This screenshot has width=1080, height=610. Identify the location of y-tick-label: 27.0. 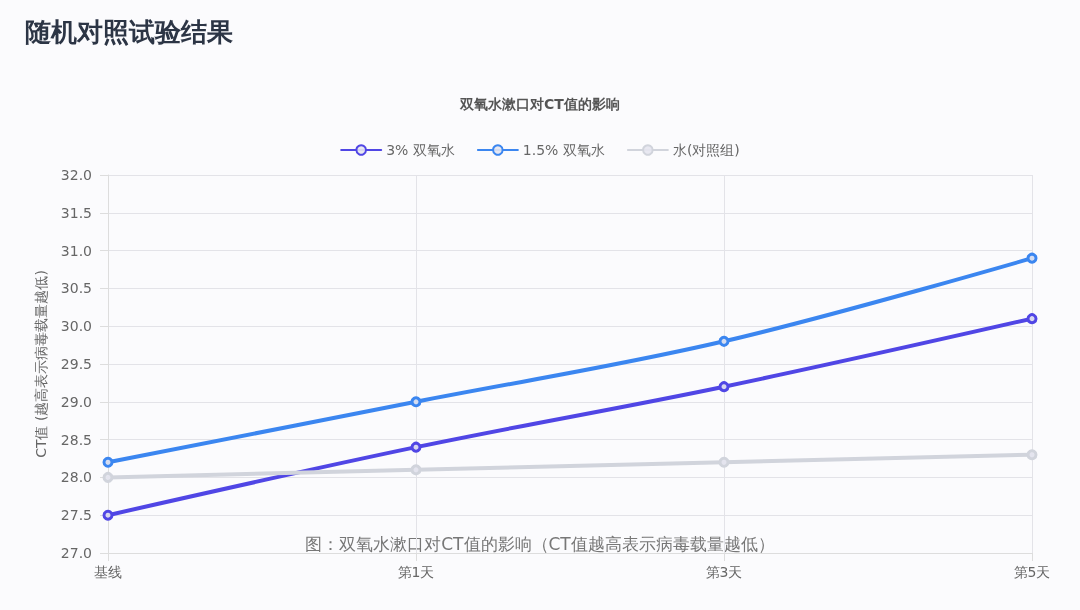
(76, 553).